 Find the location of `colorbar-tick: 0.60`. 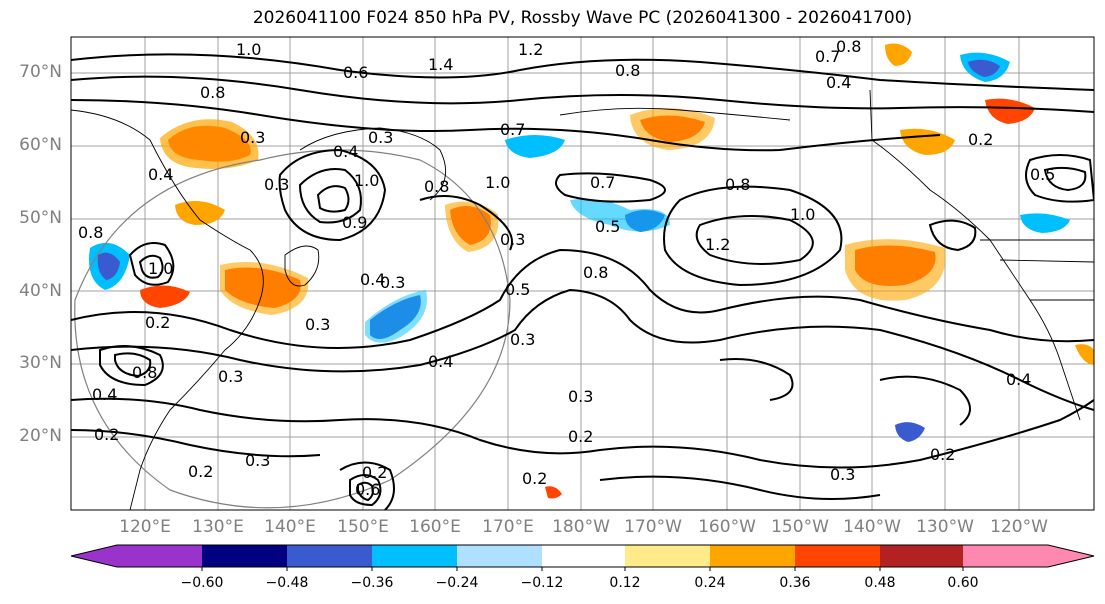

colorbar-tick: 0.60 is located at coordinates (963, 583).